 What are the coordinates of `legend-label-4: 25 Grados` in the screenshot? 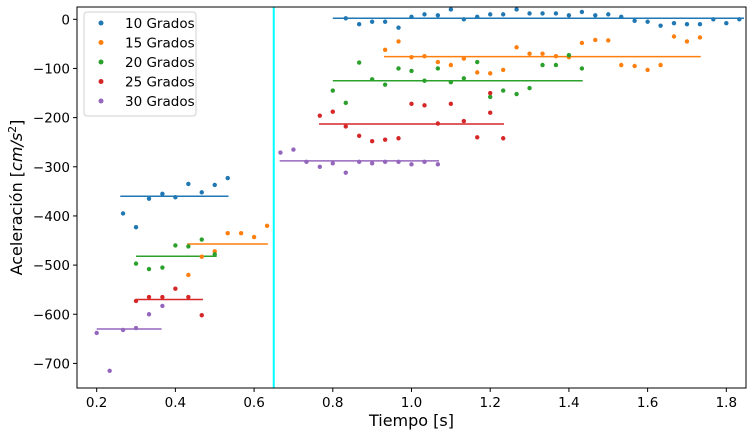 It's located at (160, 83).